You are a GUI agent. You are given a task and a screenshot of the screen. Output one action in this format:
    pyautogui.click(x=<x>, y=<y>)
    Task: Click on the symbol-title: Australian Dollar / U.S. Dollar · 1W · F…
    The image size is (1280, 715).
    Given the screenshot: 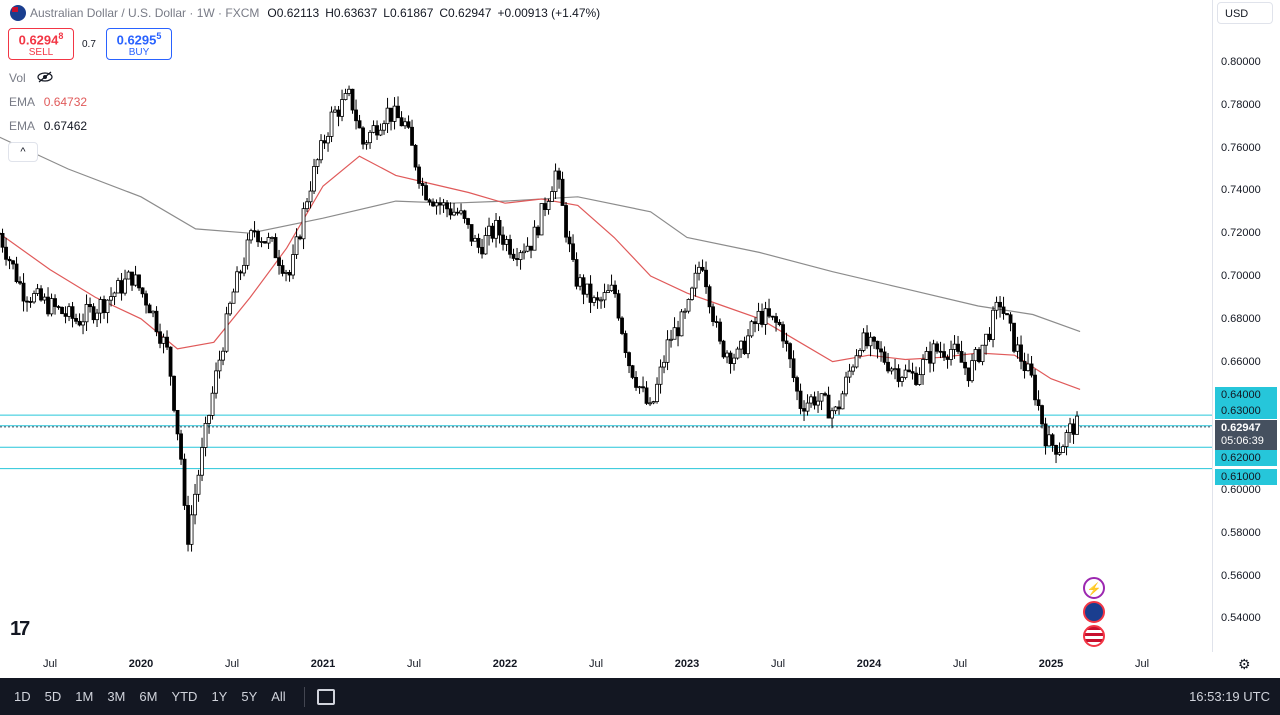 What is the action you would take?
    pyautogui.click(x=145, y=13)
    